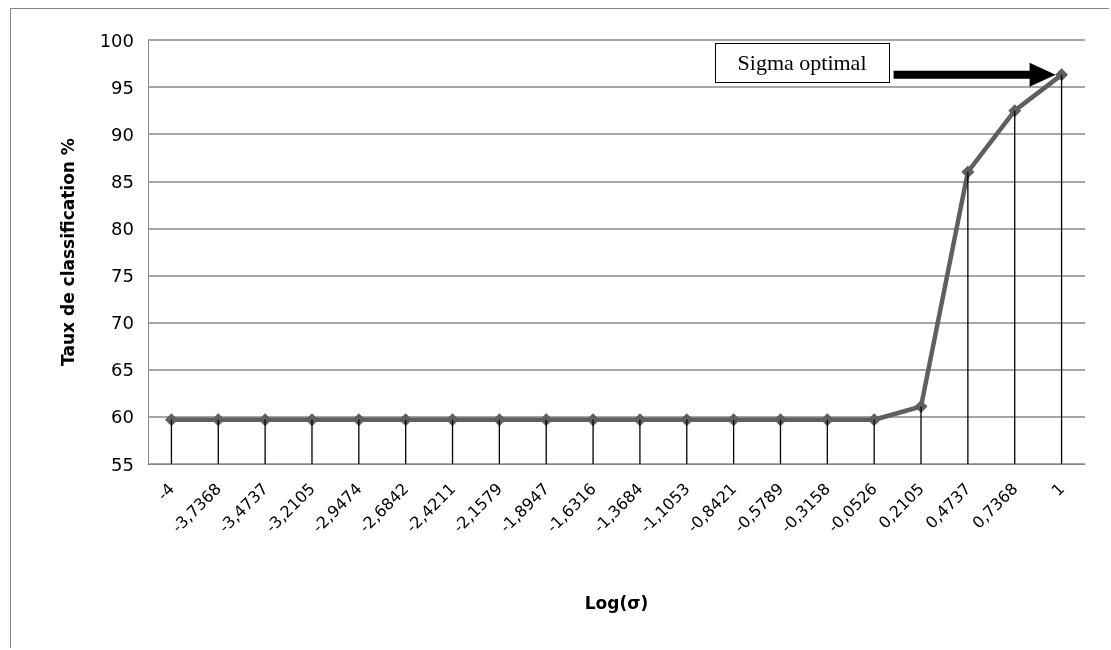 Image resolution: width=1111 pixels, height=650 pixels. Describe the element at coordinates (122, 464) in the screenshot. I see `y-tick-label: 55` at that location.